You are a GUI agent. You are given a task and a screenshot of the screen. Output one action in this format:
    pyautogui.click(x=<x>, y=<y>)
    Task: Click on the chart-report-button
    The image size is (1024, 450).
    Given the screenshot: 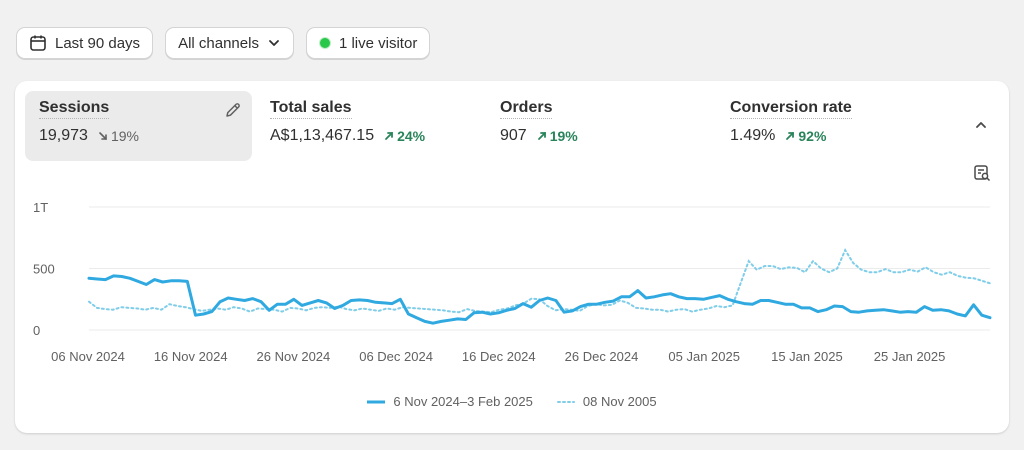 What is the action you would take?
    pyautogui.click(x=982, y=175)
    